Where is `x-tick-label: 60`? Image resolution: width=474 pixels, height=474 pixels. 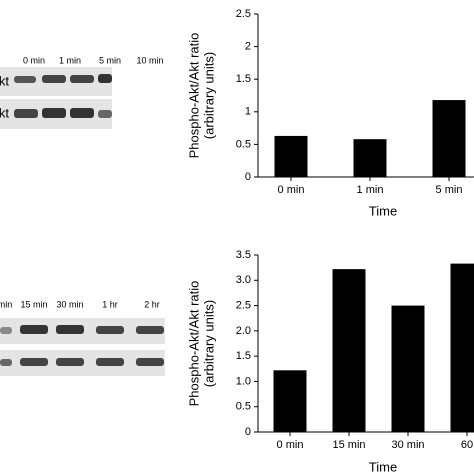
x-tick-label: 60 is located at coordinates (467, 445).